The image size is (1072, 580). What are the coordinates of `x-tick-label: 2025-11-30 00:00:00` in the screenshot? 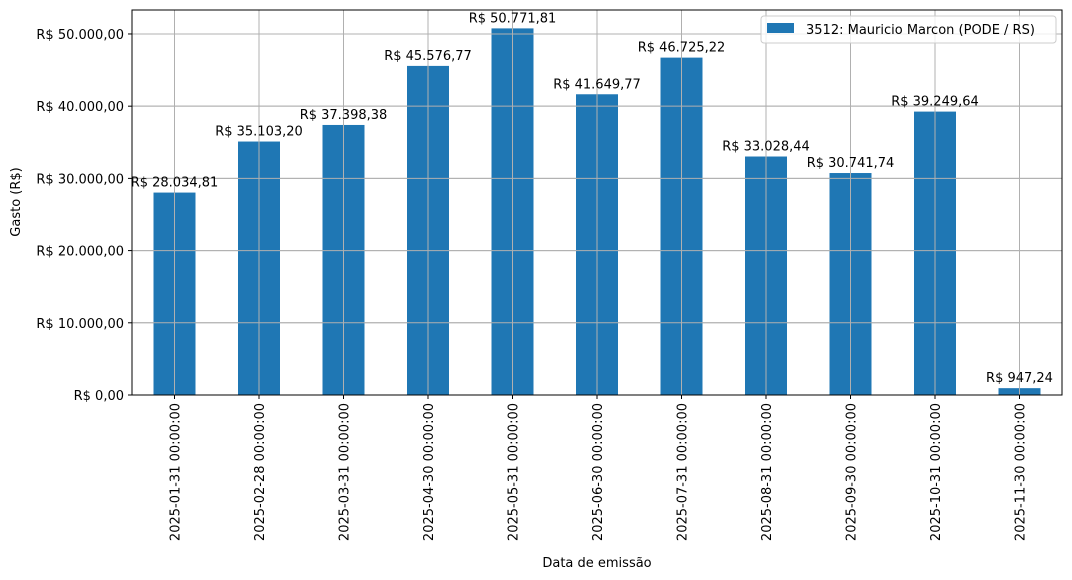 It's located at (1021, 472).